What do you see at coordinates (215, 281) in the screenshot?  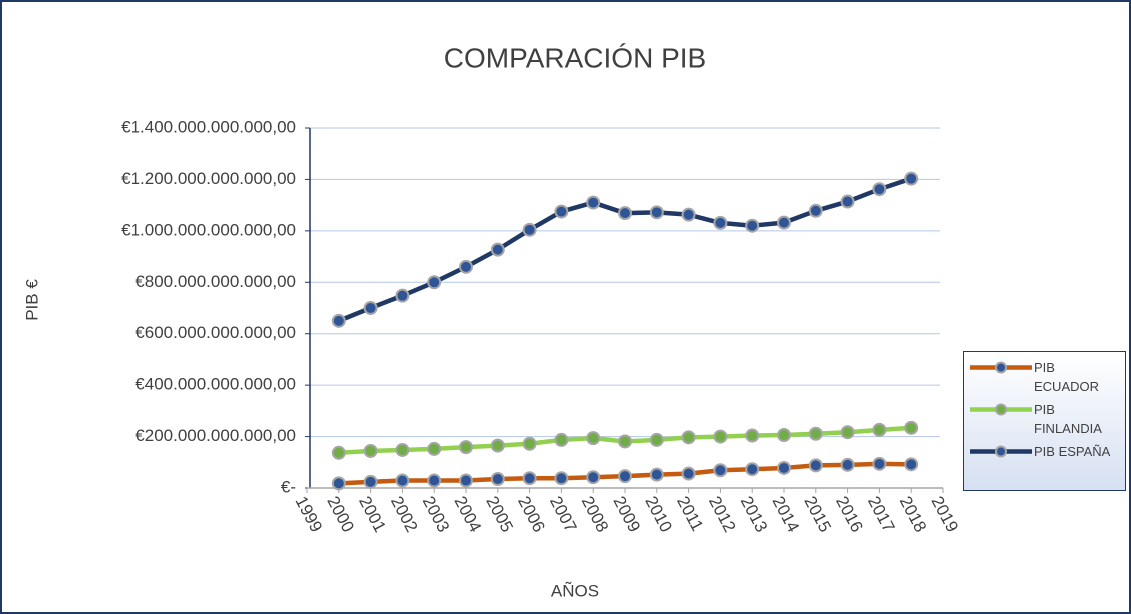 I see `y-tick-label: €800.000.000.000,00` at bounding box center [215, 281].